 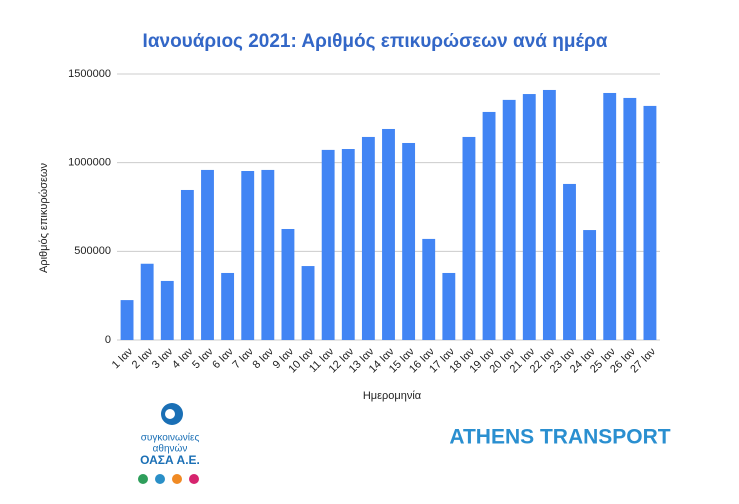 I want to click on y-tick-label: 1000000, so click(x=89, y=163).